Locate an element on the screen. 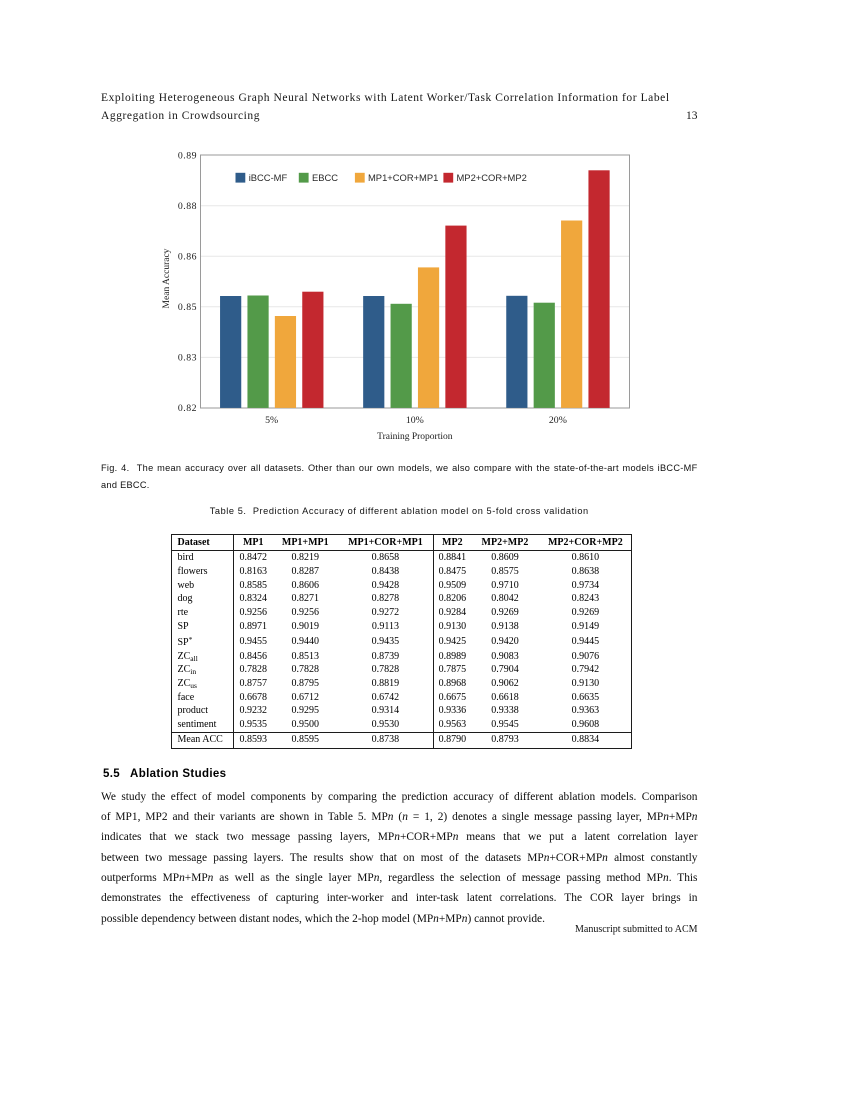 This screenshot has width=850, height=1100. svg-text: EBCC is located at coordinates (325, 177).